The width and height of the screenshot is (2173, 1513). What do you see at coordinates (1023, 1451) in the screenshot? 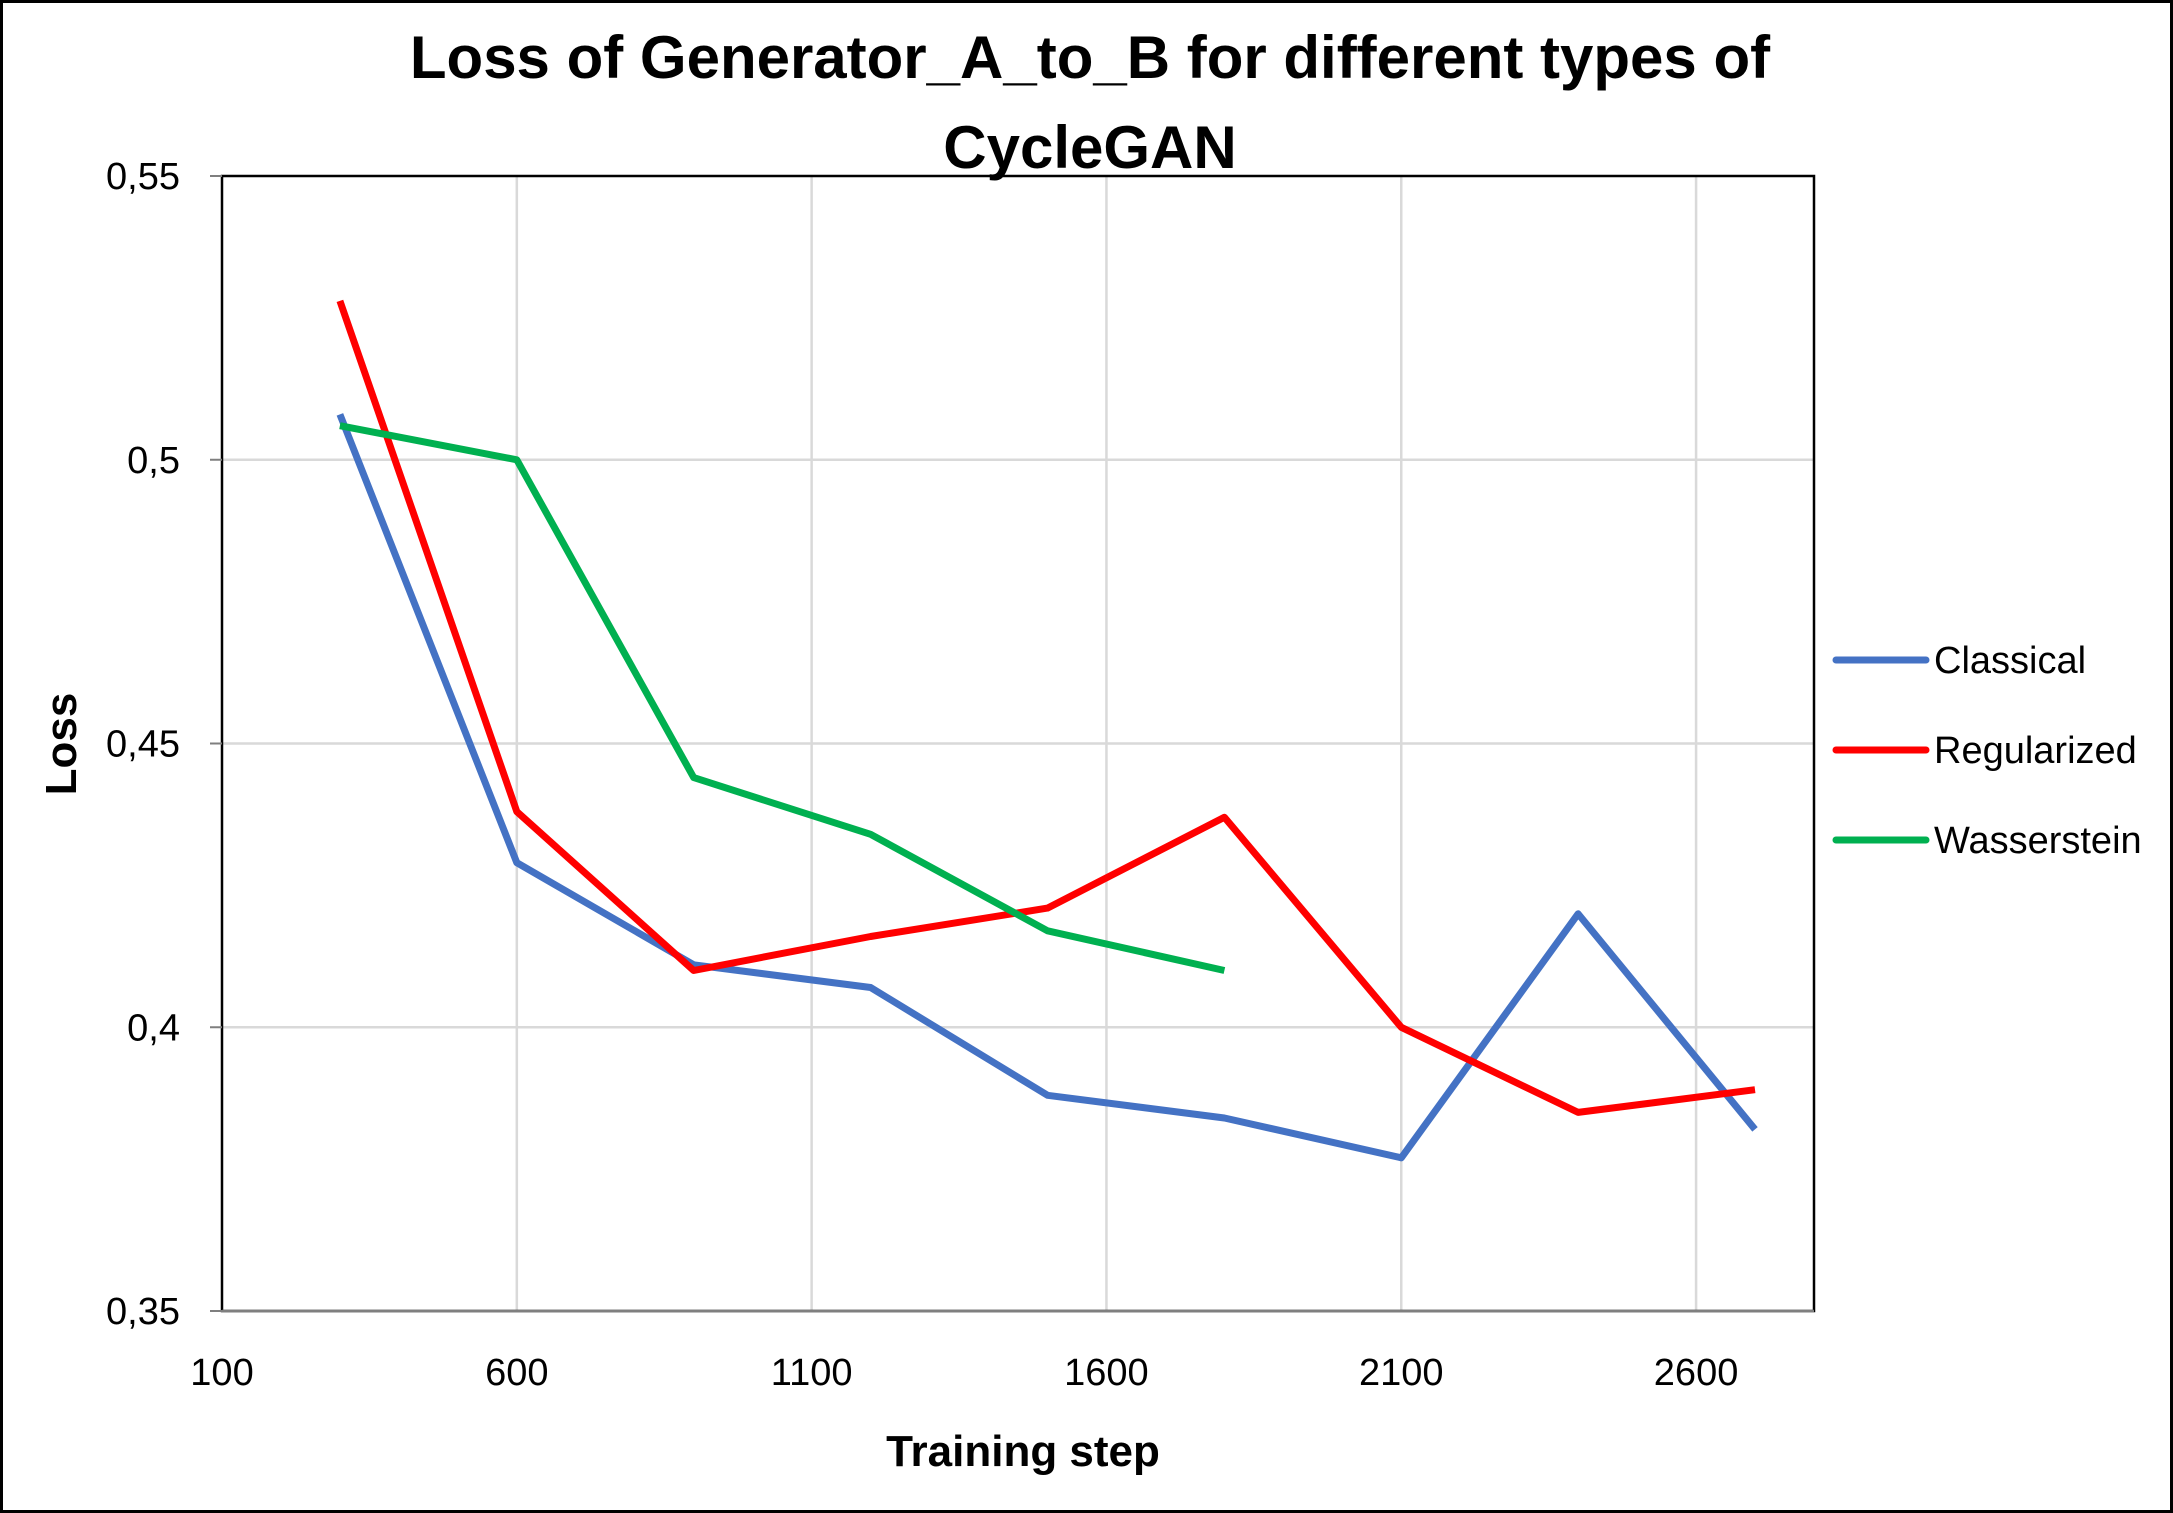
I see `x-axis-title: Training step` at bounding box center [1023, 1451].